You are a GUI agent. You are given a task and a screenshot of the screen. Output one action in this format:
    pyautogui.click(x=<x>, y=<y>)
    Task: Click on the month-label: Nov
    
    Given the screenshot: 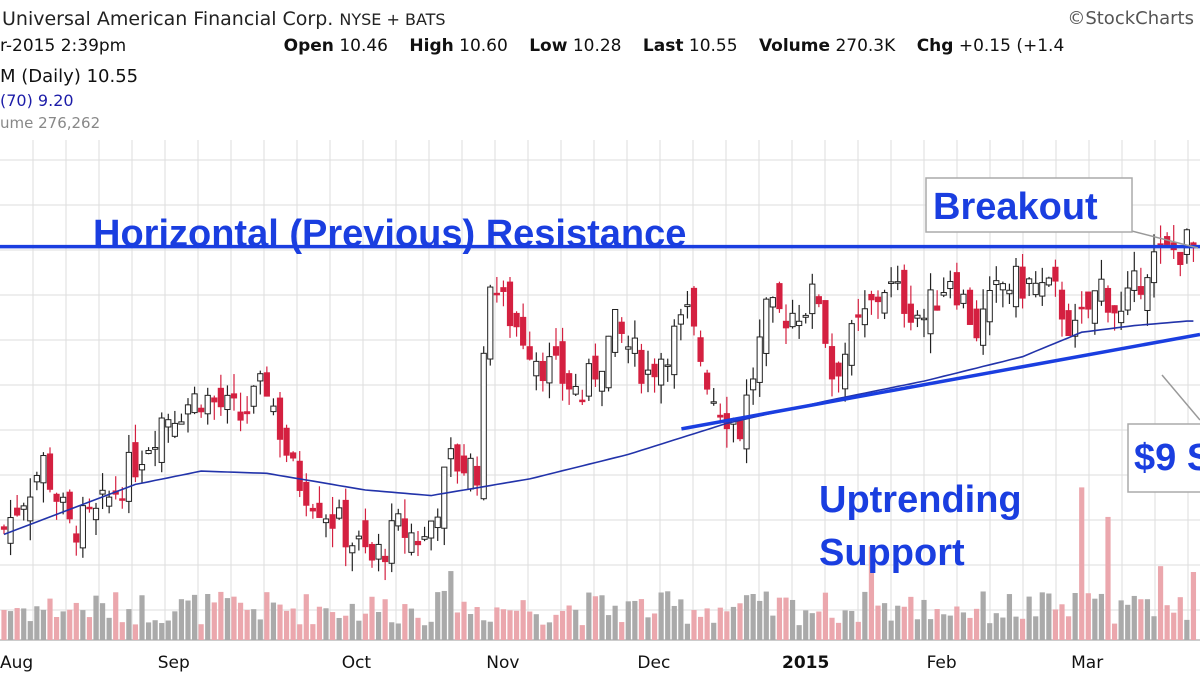 What is the action you would take?
    pyautogui.click(x=502, y=663)
    